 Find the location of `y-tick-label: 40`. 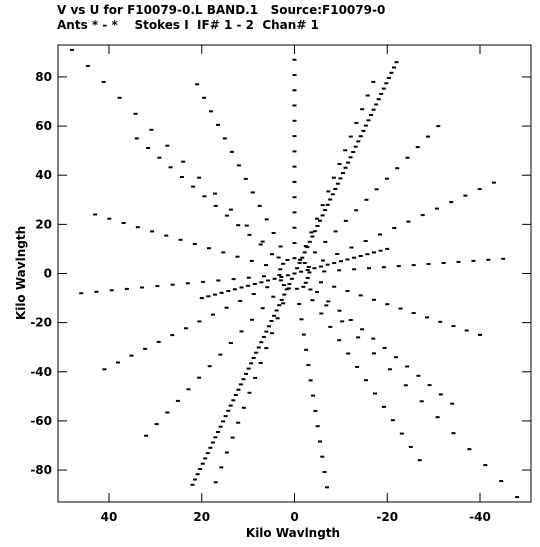

y-tick-label: 40 is located at coordinates (43, 175).